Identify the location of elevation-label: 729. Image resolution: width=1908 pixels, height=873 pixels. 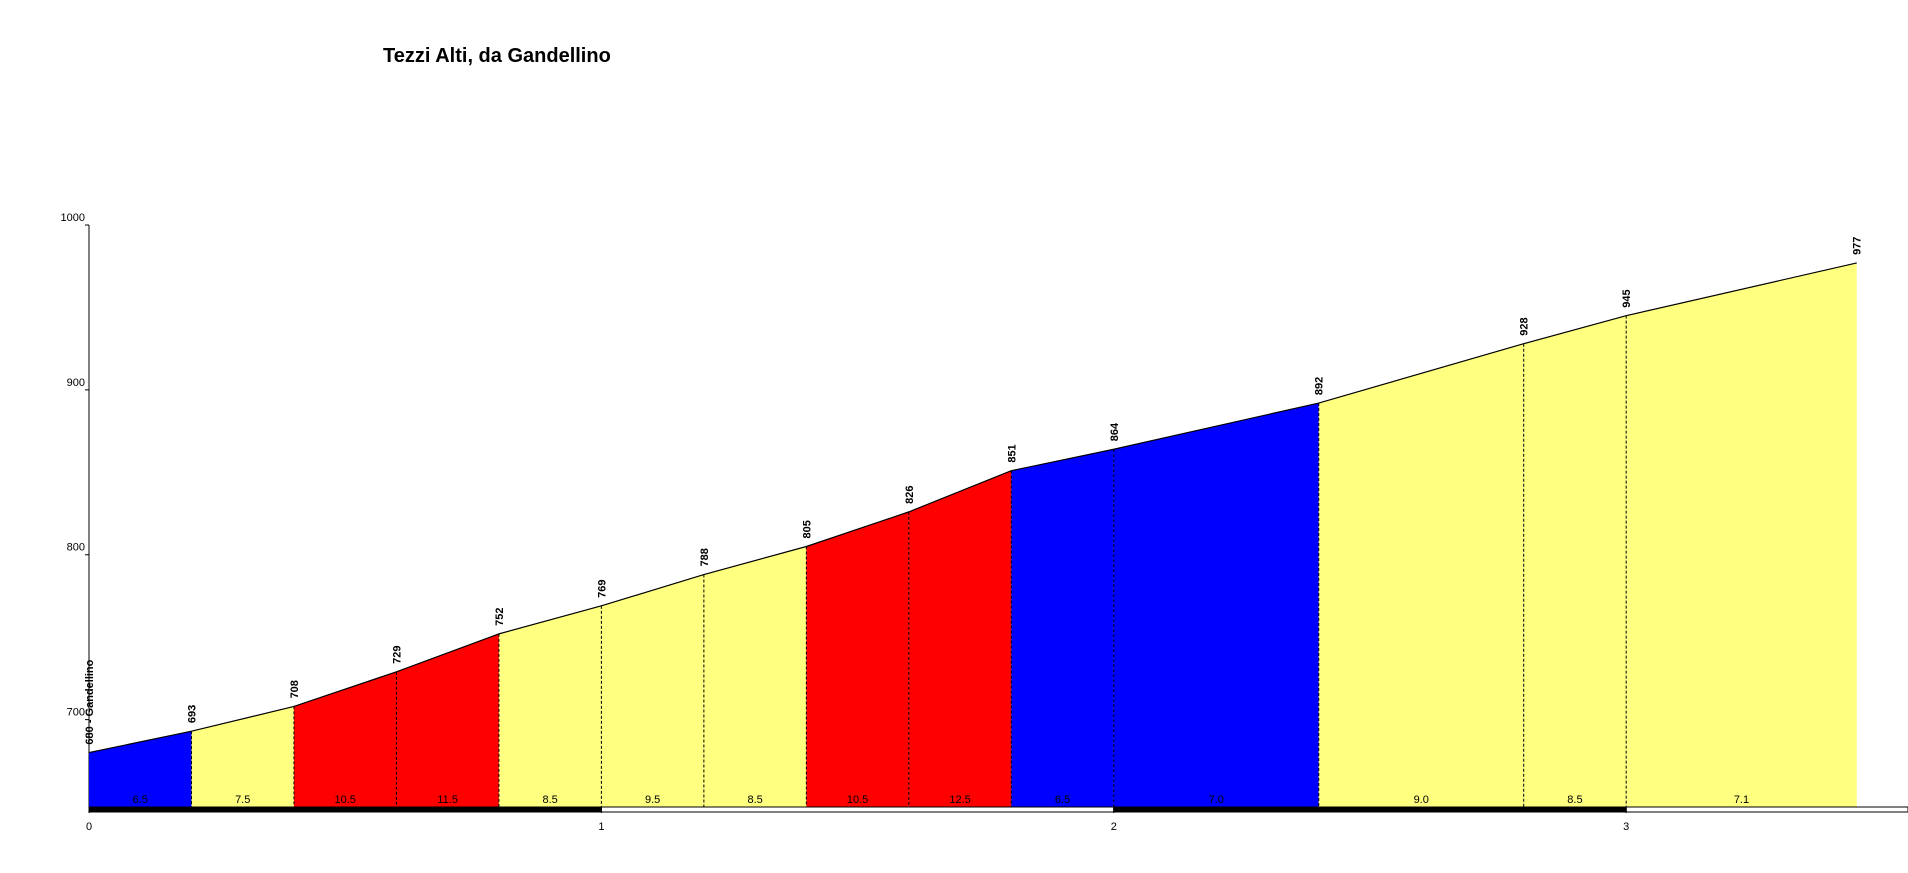
(397, 654).